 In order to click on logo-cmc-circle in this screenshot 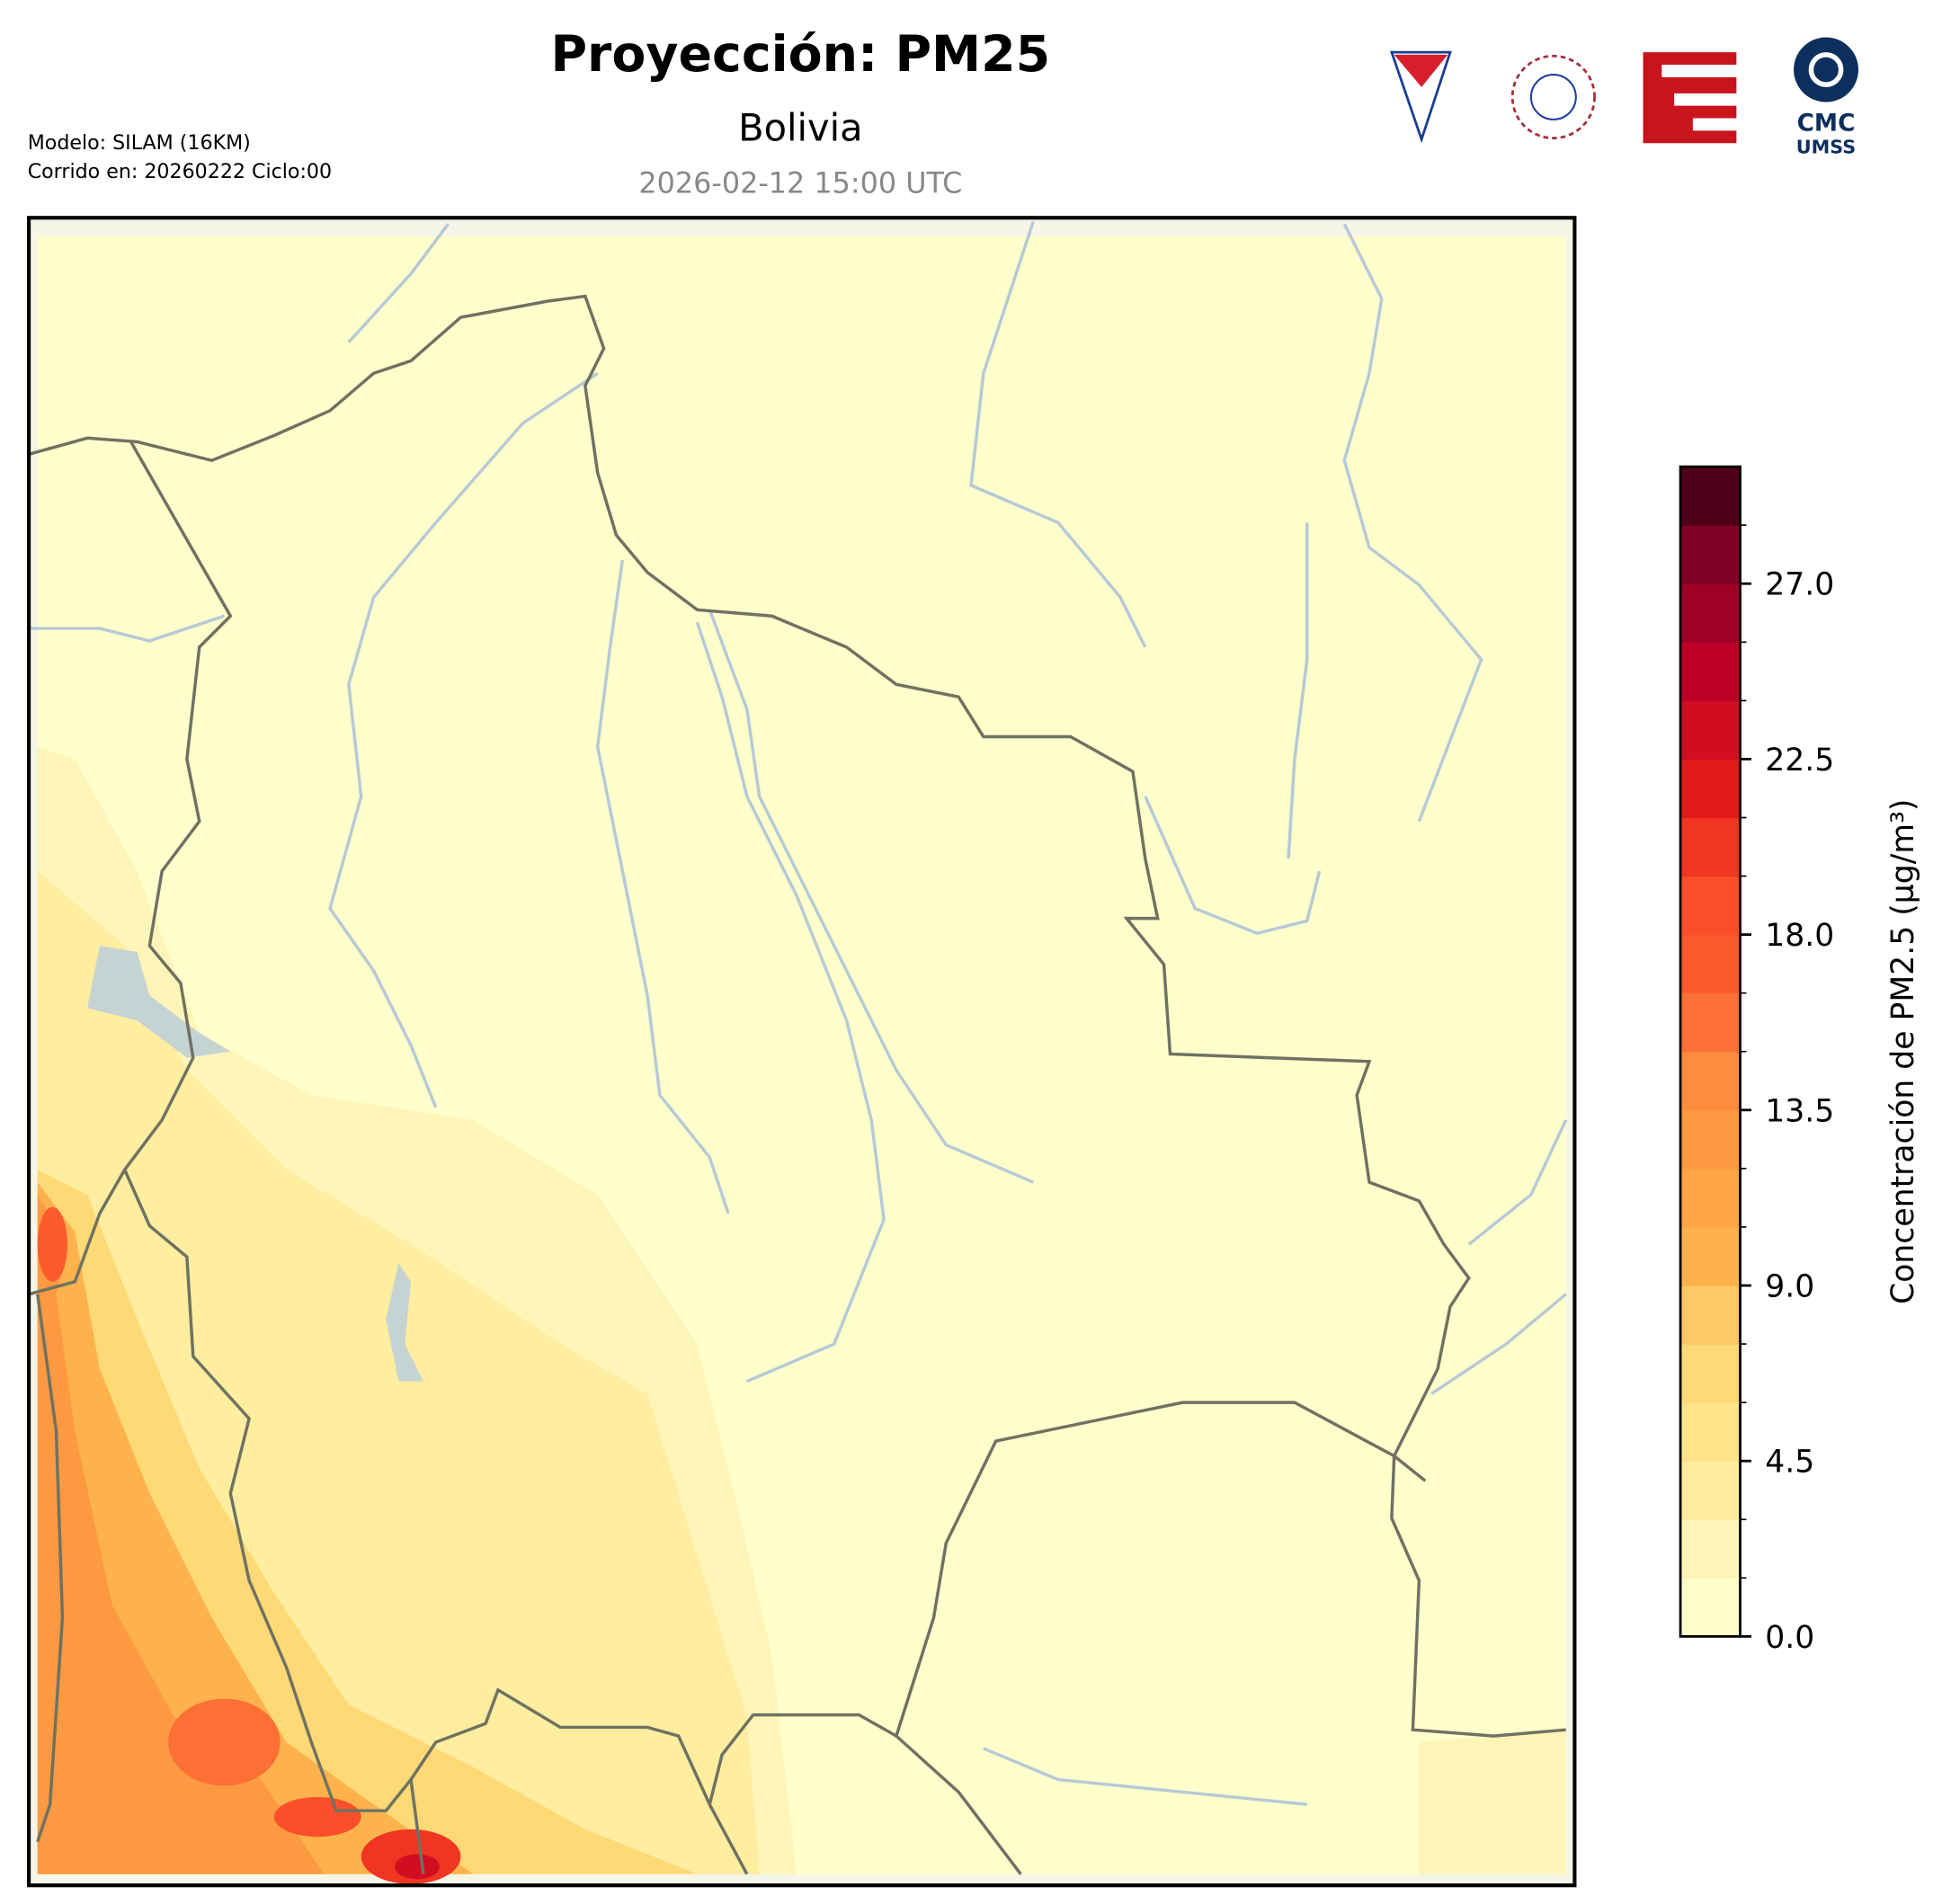, I will do `click(1826, 69)`.